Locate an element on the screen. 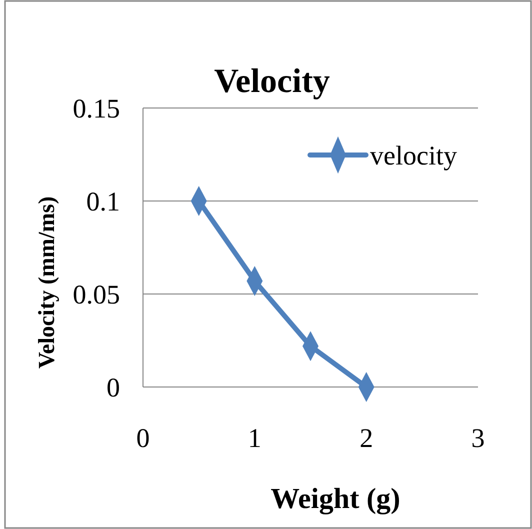  y-tick-label: 0 is located at coordinates (113, 387).